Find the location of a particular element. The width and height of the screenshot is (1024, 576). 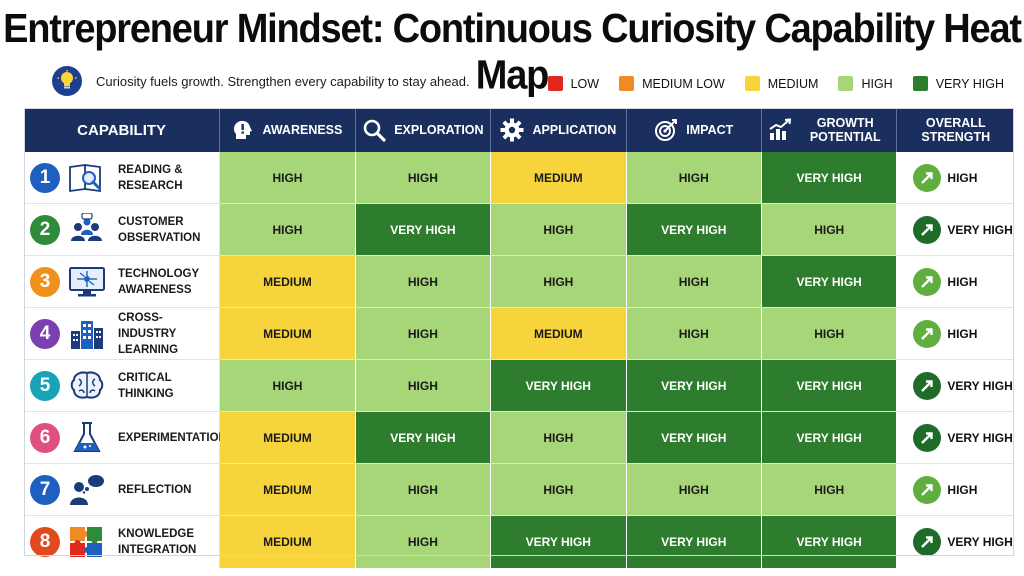

row-number-badge: 1 is located at coordinates (45, 177).